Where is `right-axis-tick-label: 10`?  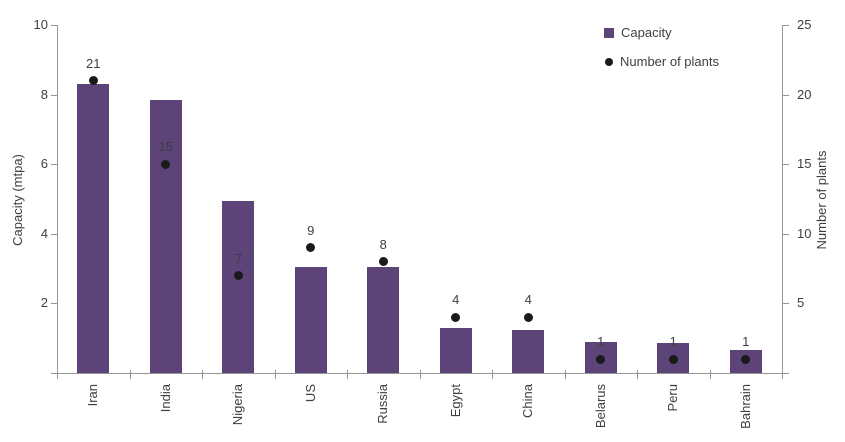 right-axis-tick-label: 10 is located at coordinates (804, 233).